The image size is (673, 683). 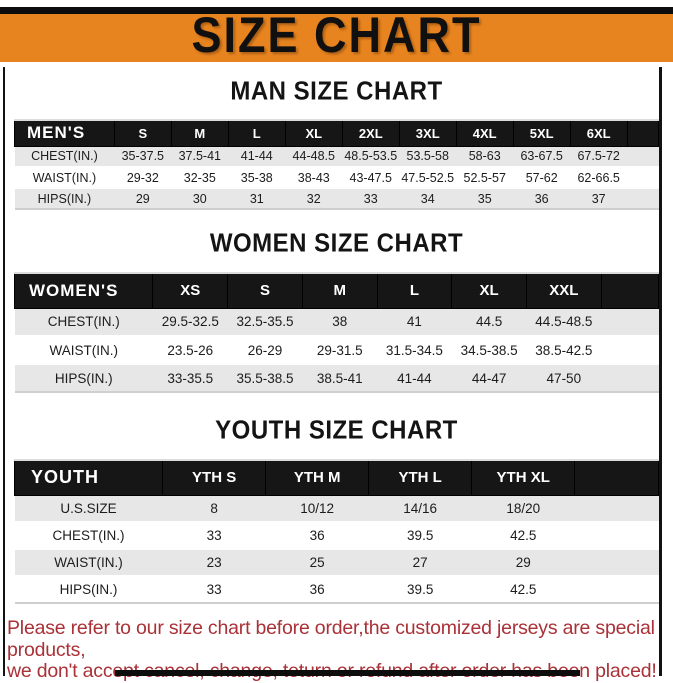 I want to click on size-value-cell: 44.5-48.5, so click(x=564, y=322).